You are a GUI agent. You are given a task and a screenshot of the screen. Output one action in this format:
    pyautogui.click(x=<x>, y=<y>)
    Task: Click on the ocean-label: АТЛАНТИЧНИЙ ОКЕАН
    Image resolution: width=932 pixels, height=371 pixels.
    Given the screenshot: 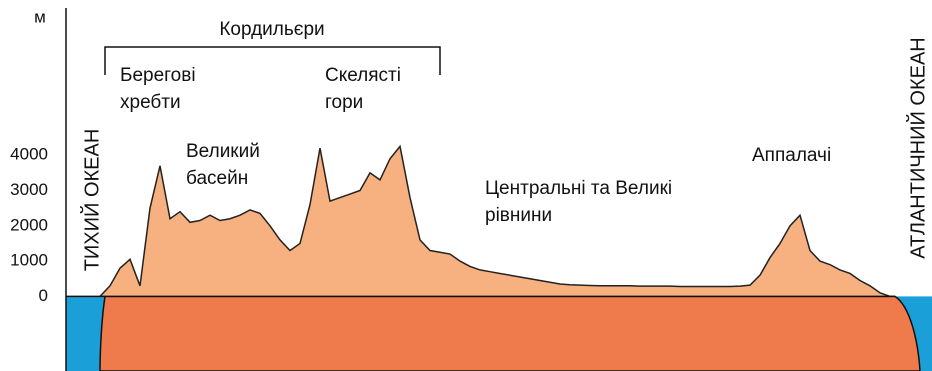 What is the action you would take?
    pyautogui.click(x=917, y=147)
    